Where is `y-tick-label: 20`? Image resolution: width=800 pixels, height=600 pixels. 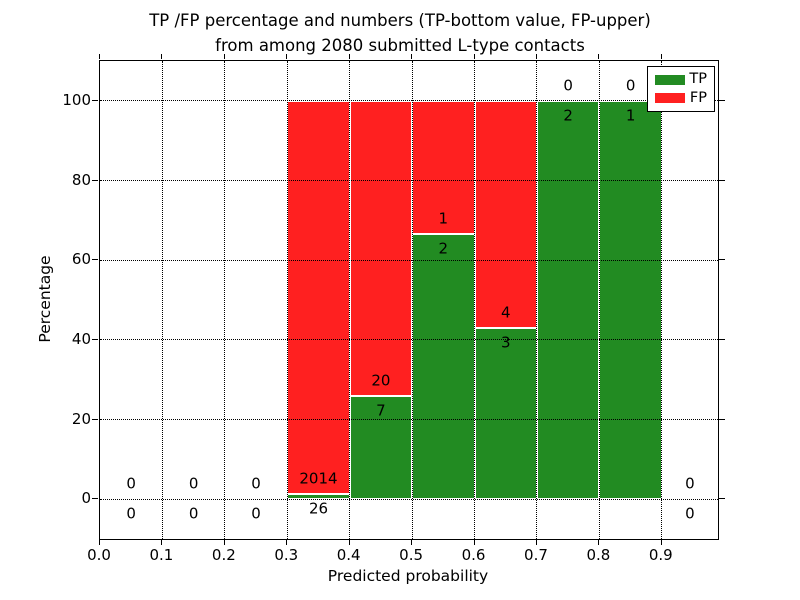 y-tick-label: 20 is located at coordinates (81, 418).